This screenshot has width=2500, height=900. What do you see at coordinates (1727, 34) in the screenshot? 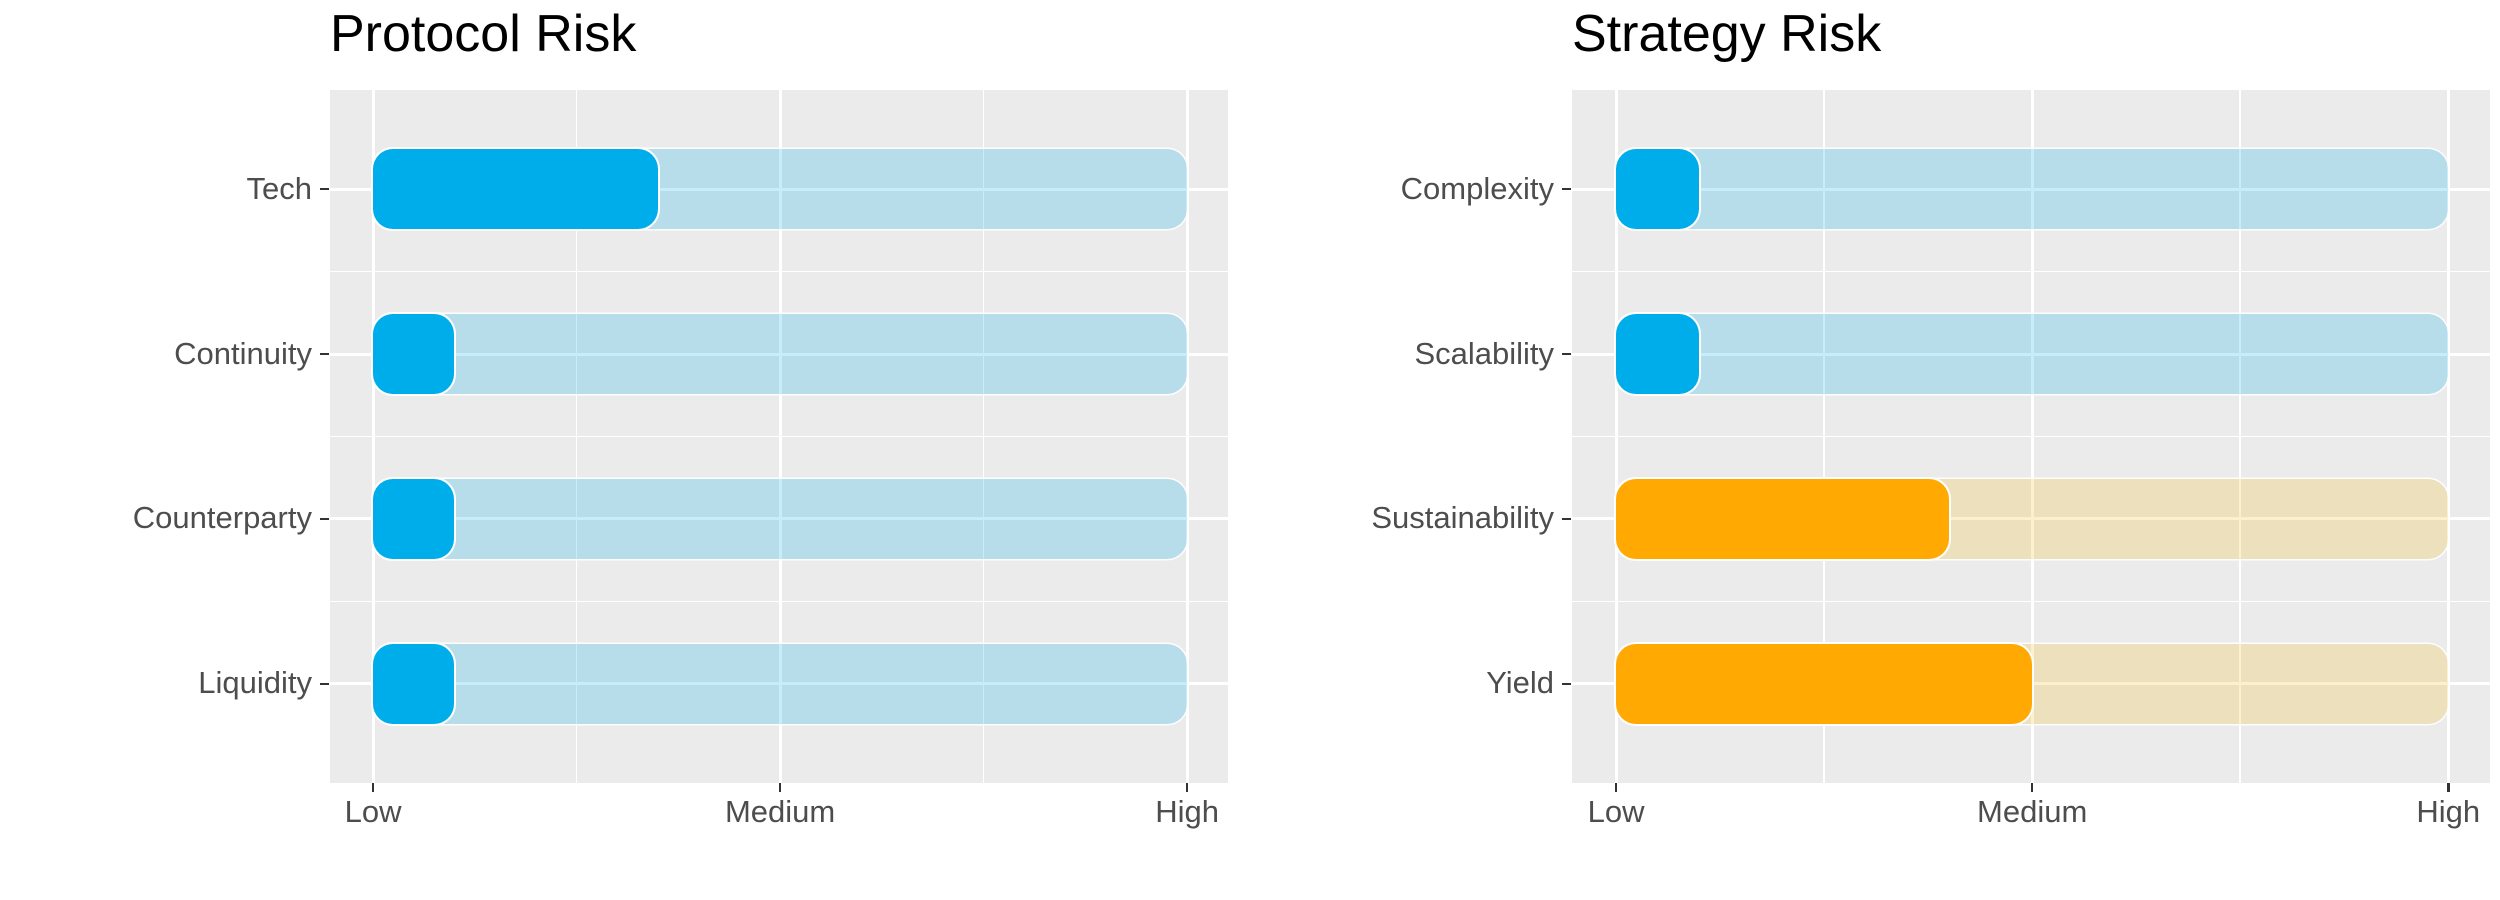
I see `chart-title: Strategy Risk` at bounding box center [1727, 34].